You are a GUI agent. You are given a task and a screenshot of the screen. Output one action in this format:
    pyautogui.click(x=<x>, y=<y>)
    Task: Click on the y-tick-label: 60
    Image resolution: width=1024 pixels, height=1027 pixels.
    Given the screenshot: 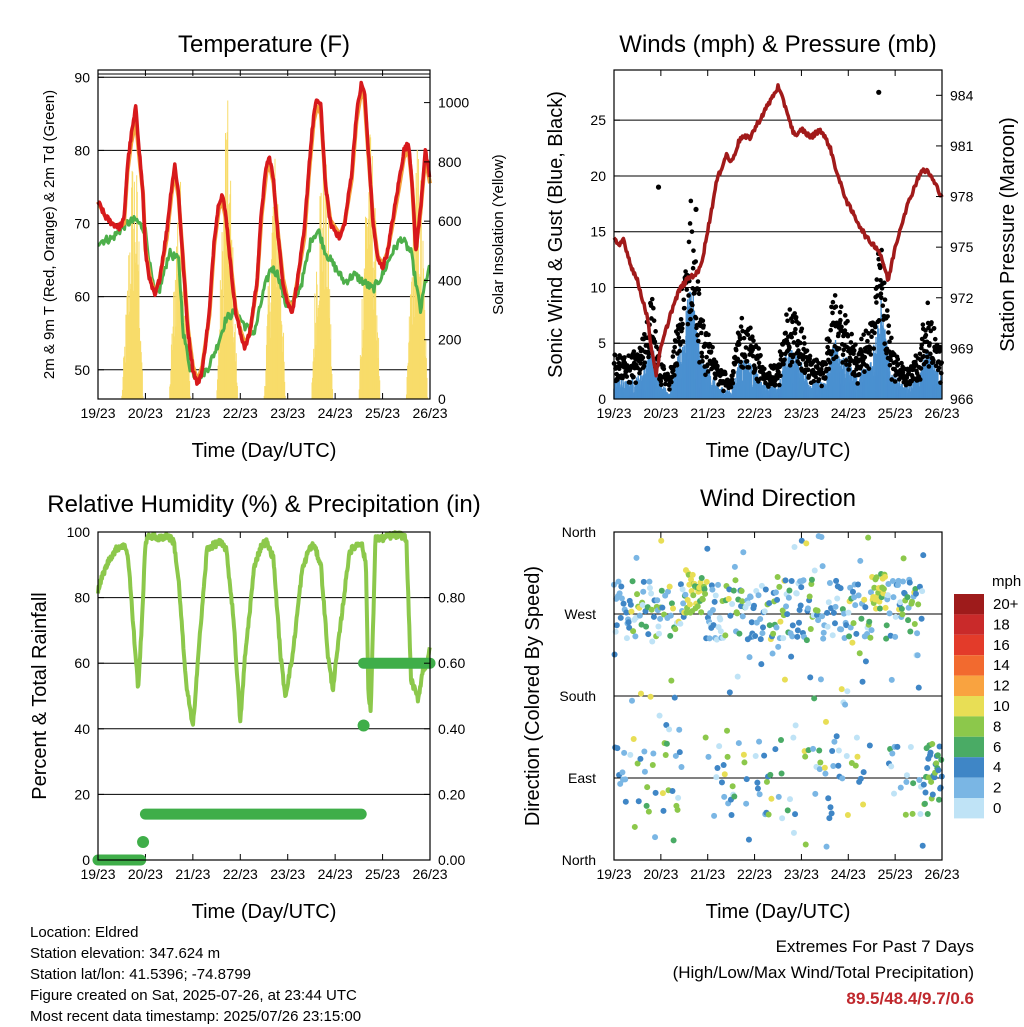 What is the action you would take?
    pyautogui.click(x=82, y=297)
    